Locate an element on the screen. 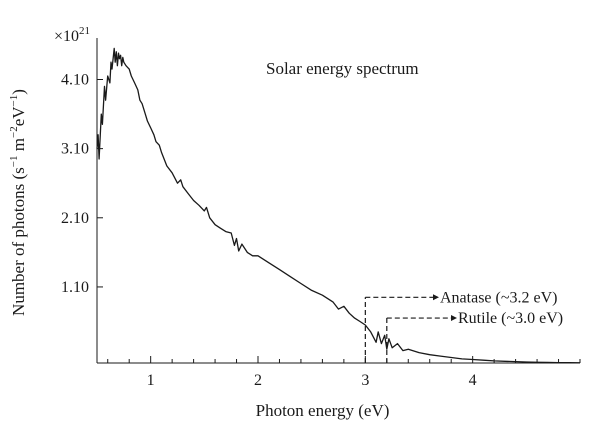 This screenshot has width=600, height=447. y-multiplier-label: ×10²¹ is located at coordinates (72, 35).